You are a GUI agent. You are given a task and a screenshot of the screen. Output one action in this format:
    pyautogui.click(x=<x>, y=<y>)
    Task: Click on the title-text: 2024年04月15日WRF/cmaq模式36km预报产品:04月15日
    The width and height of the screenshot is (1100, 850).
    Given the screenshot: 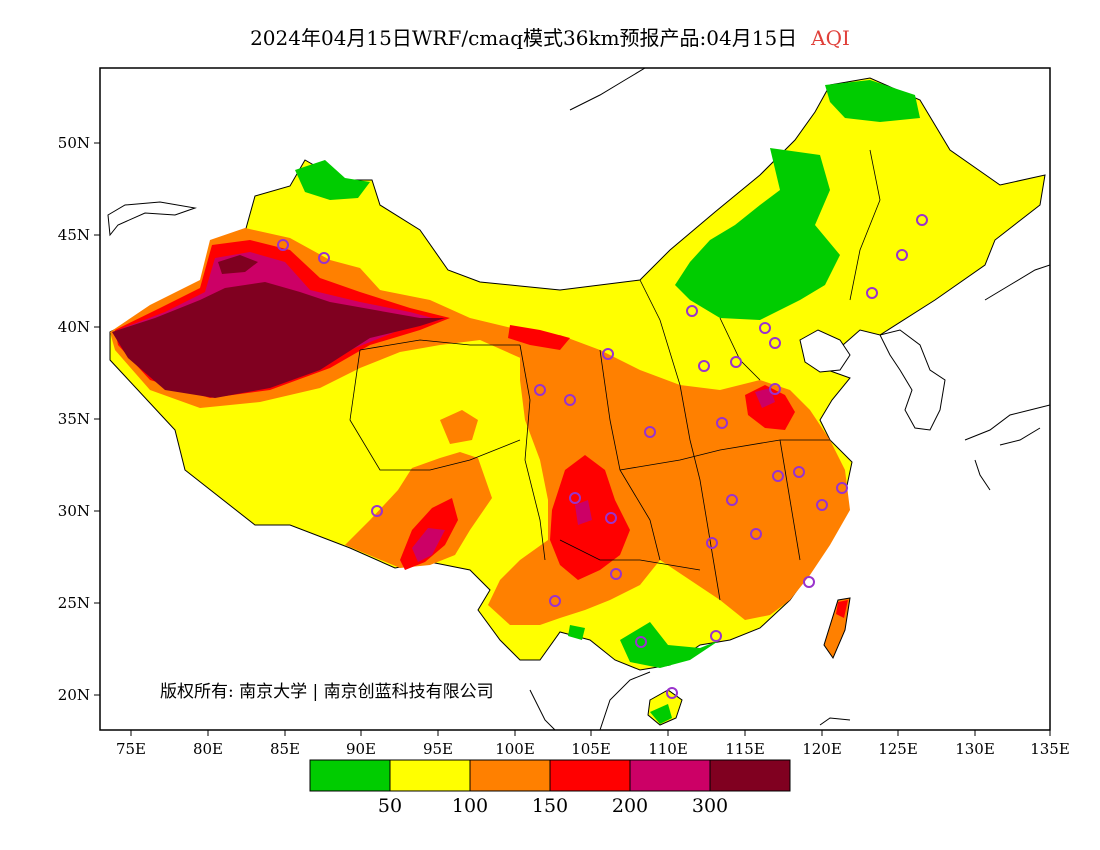 What is the action you would take?
    pyautogui.click(x=524, y=38)
    